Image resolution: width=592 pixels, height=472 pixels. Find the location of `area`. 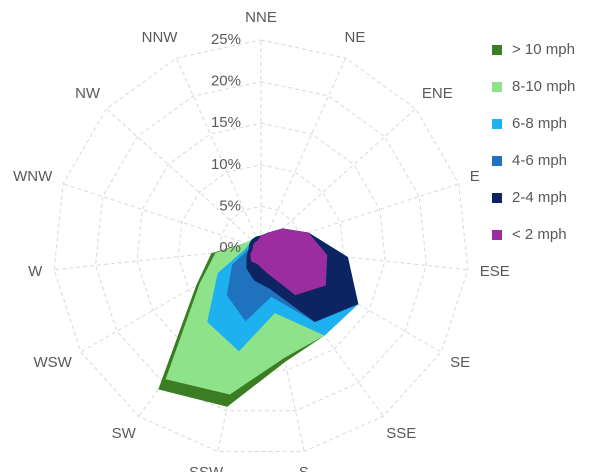

area is located at coordinates (289, 262).